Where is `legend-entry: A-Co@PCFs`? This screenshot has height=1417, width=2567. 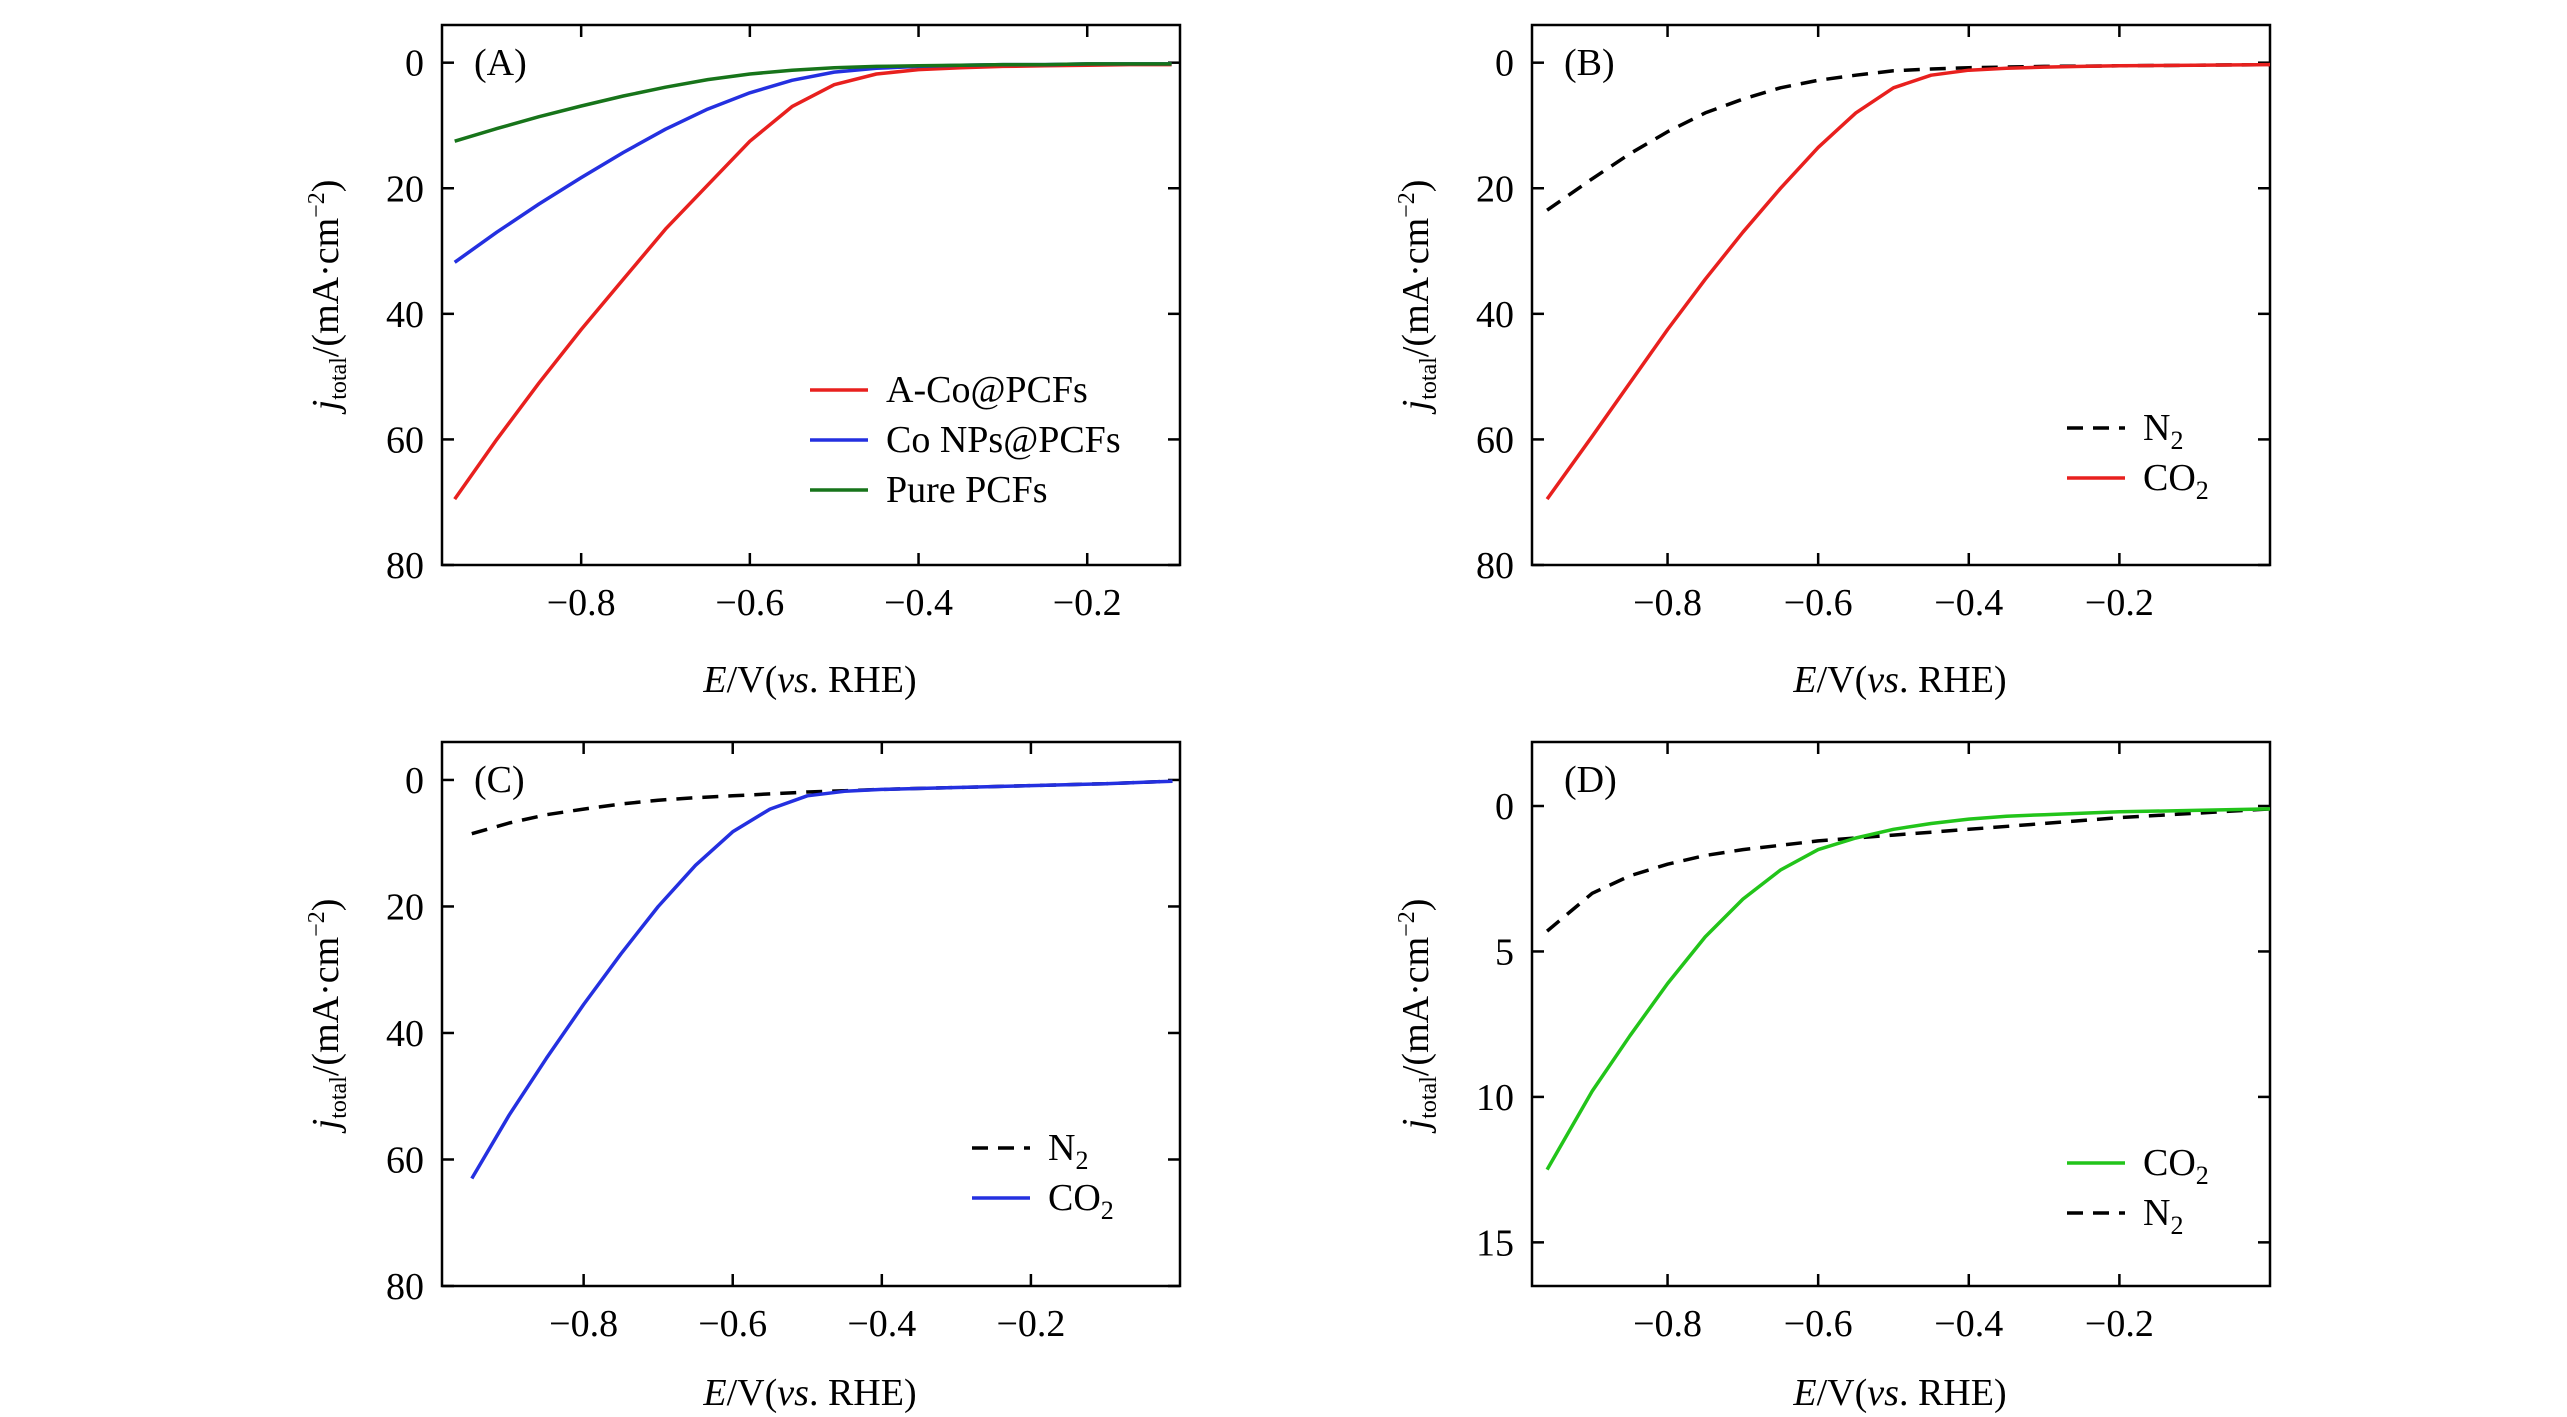 legend-entry: A-Co@PCFs is located at coordinates (987, 390).